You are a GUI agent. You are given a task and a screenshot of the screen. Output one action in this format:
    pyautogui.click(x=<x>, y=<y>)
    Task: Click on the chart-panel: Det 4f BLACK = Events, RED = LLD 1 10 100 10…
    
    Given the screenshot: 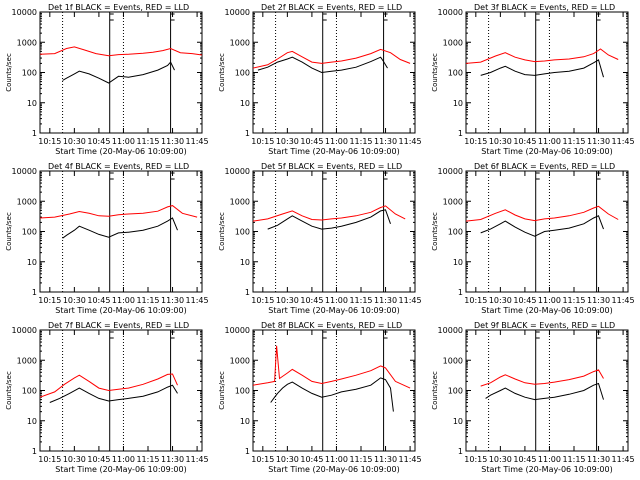 What is the action you would take?
    pyautogui.click(x=107, y=238)
    